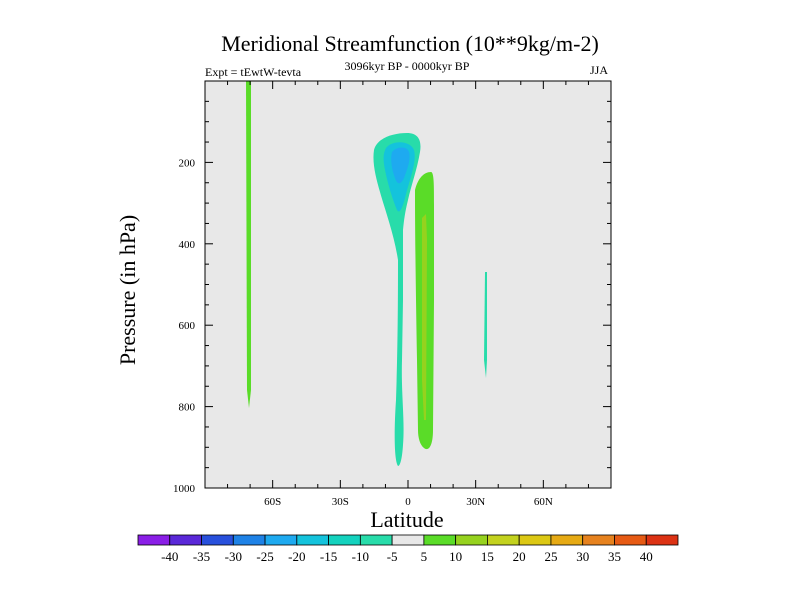 This screenshot has height=600, width=800. I want to click on colorbar-label: -15, so click(328, 556).